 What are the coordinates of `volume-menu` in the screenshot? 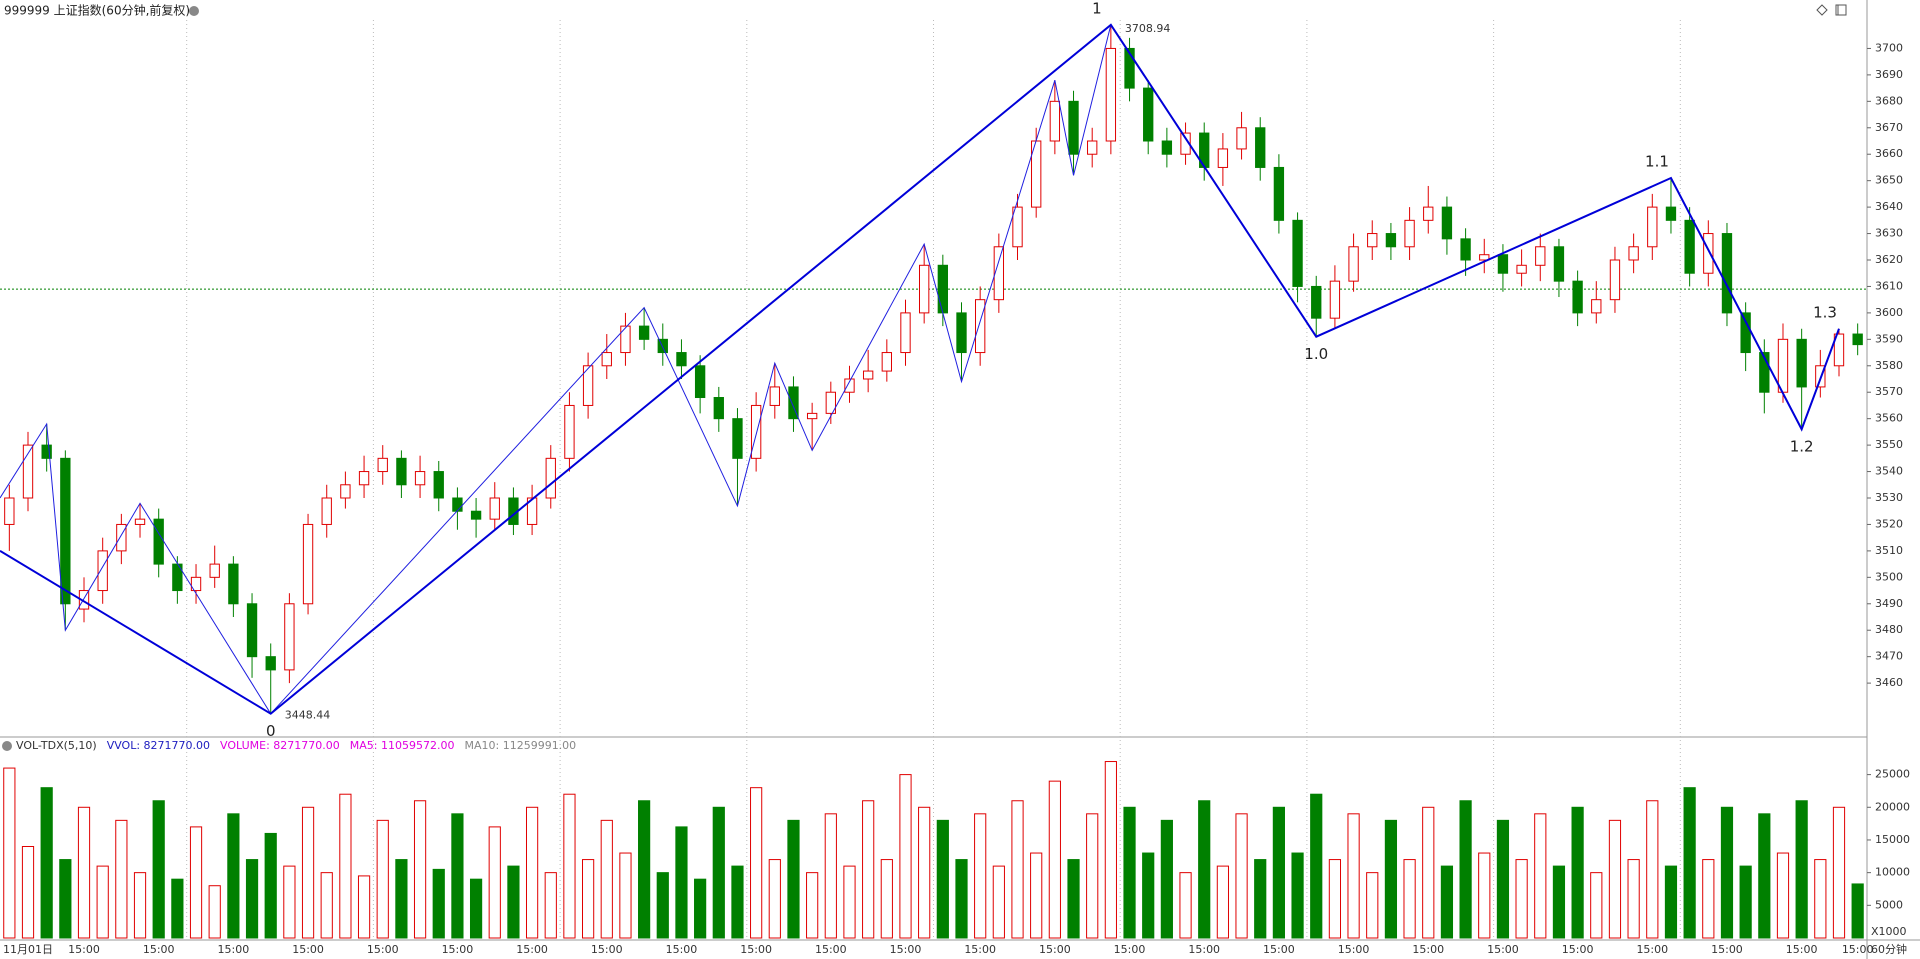 It's located at (7, 746).